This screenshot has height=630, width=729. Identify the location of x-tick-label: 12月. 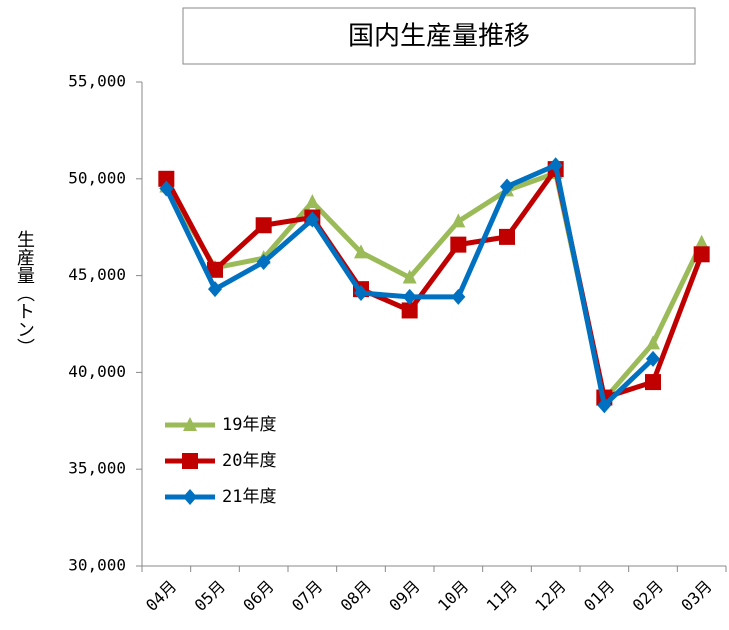
(550, 596).